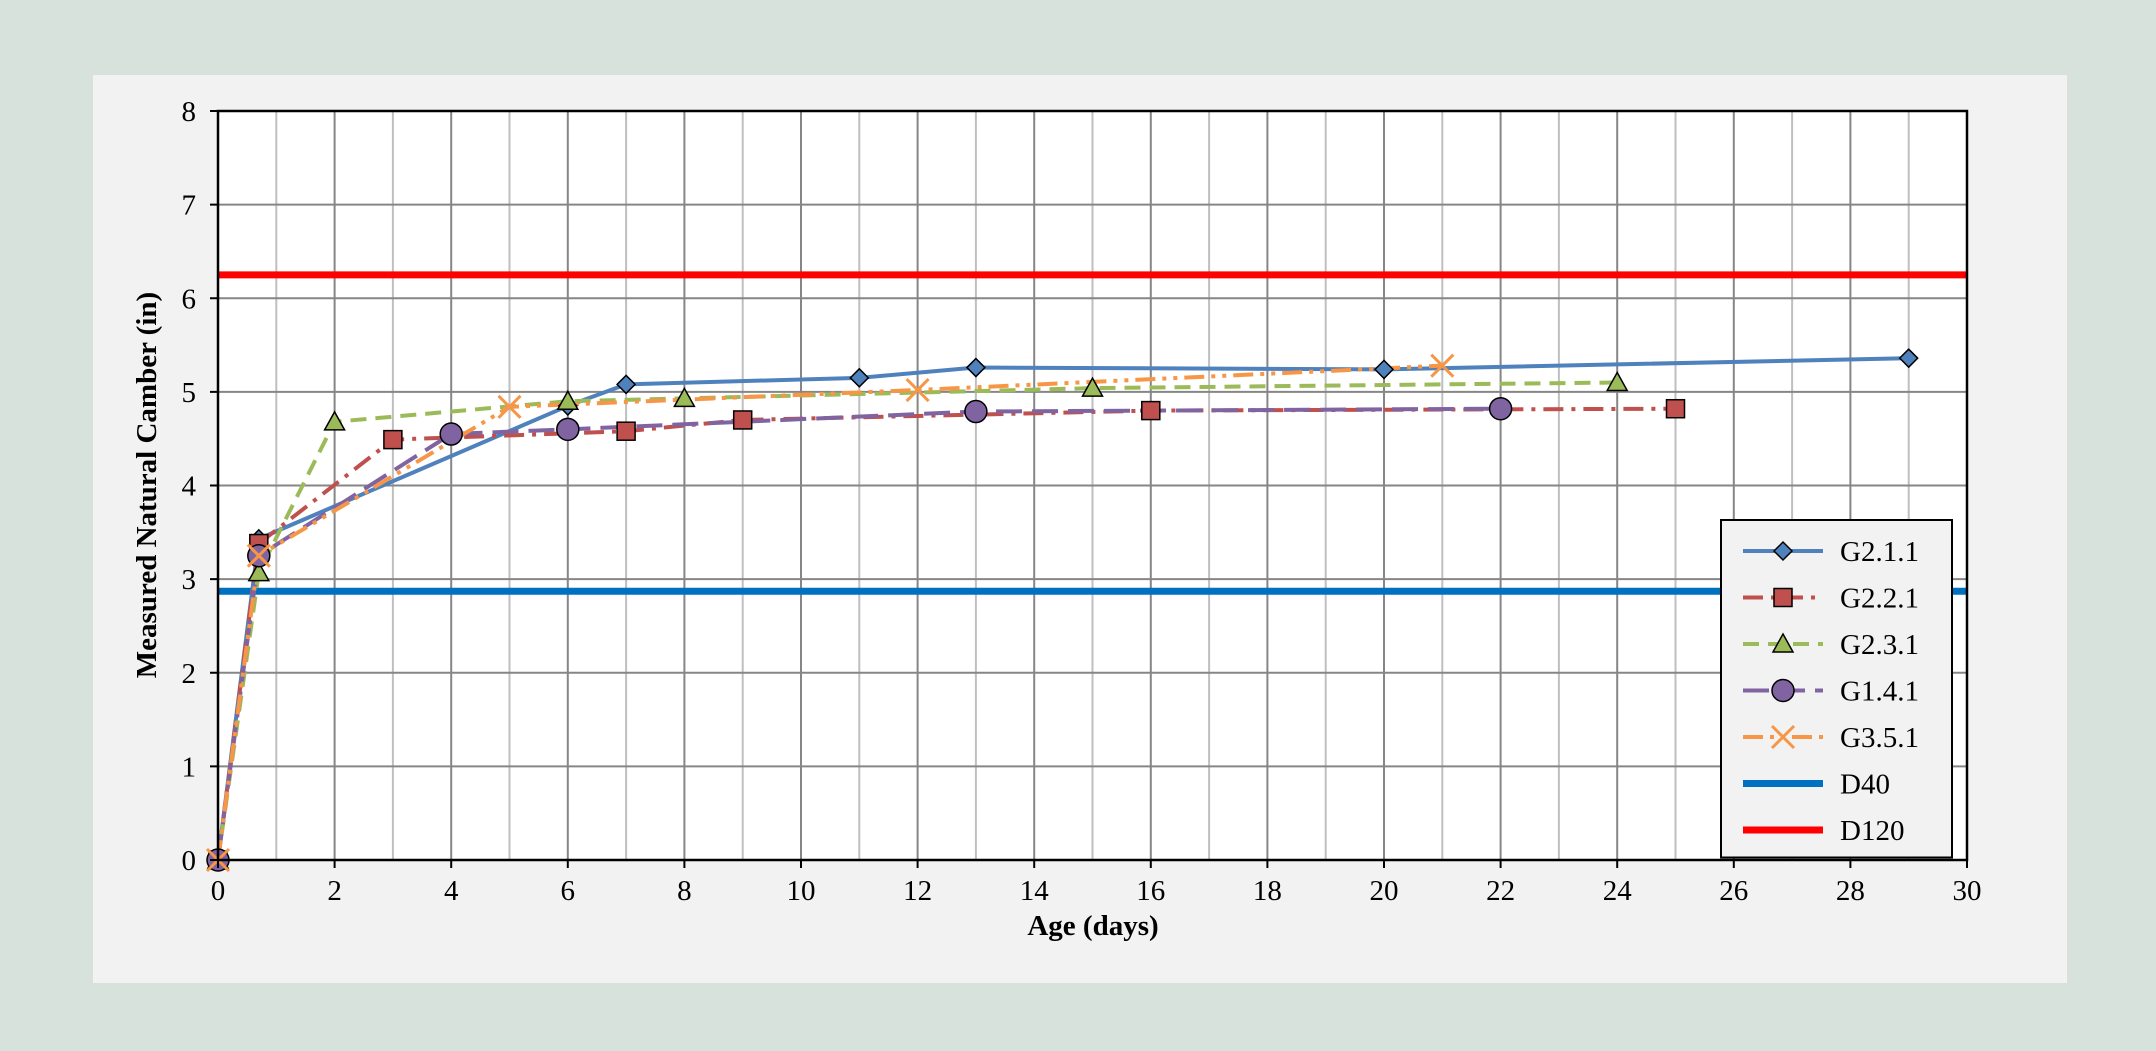 This screenshot has height=1051, width=2156. What do you see at coordinates (1879, 599) in the screenshot?
I see `legend-label-g2-2-1: G2.2.1` at bounding box center [1879, 599].